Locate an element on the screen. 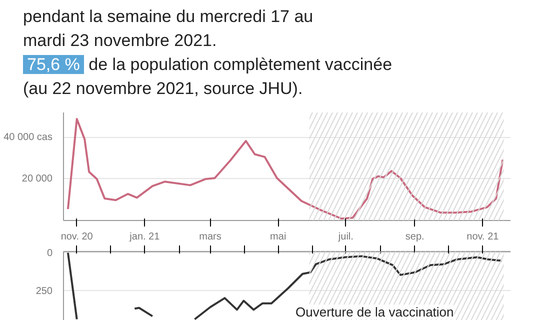 This screenshot has width=540, height=320. annotation: Ouverture de la vaccination is located at coordinates (375, 312).